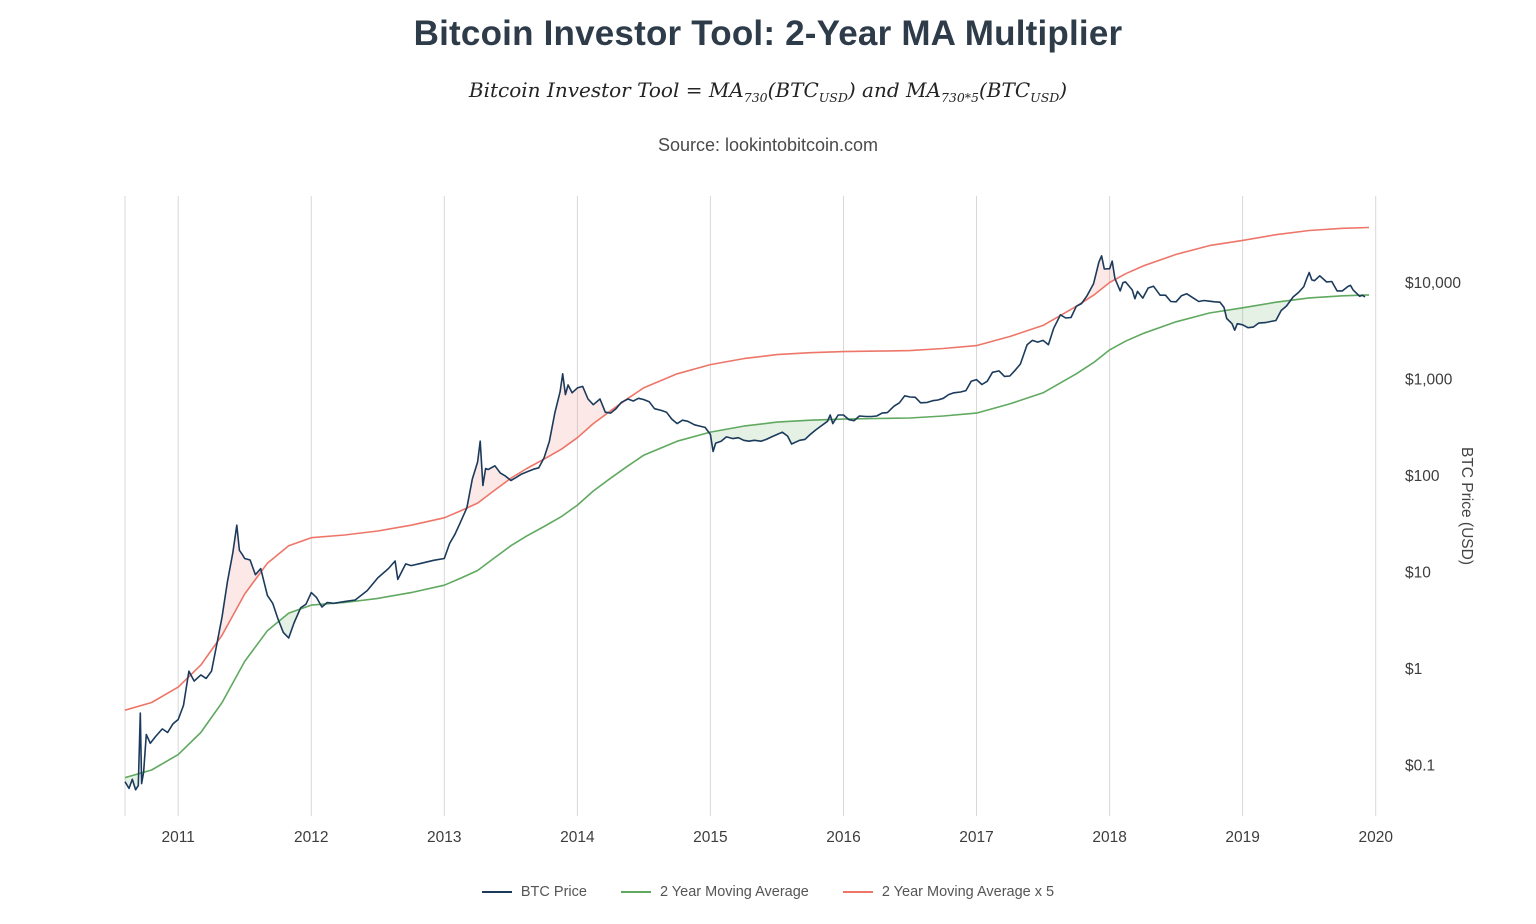 The height and width of the screenshot is (924, 1536). What do you see at coordinates (444, 837) in the screenshot?
I see `x-tick-label: 2013` at bounding box center [444, 837].